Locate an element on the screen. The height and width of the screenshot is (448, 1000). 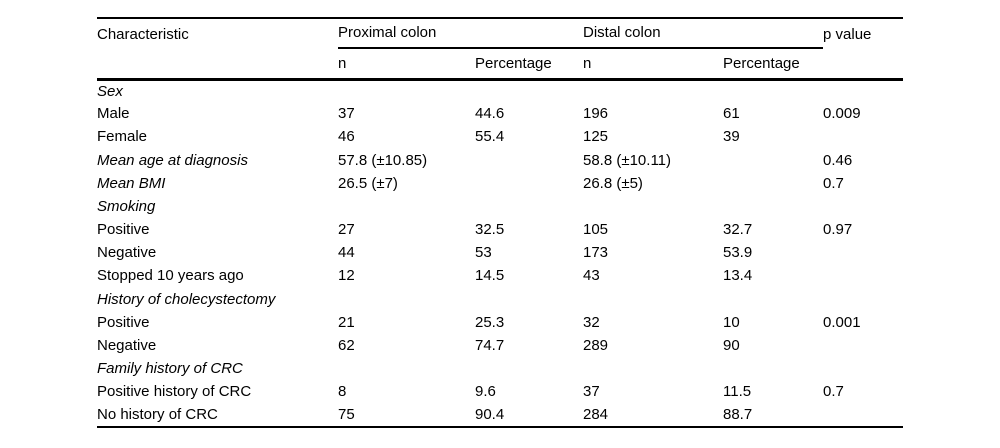
section-row: Sex is located at coordinates (500, 90).